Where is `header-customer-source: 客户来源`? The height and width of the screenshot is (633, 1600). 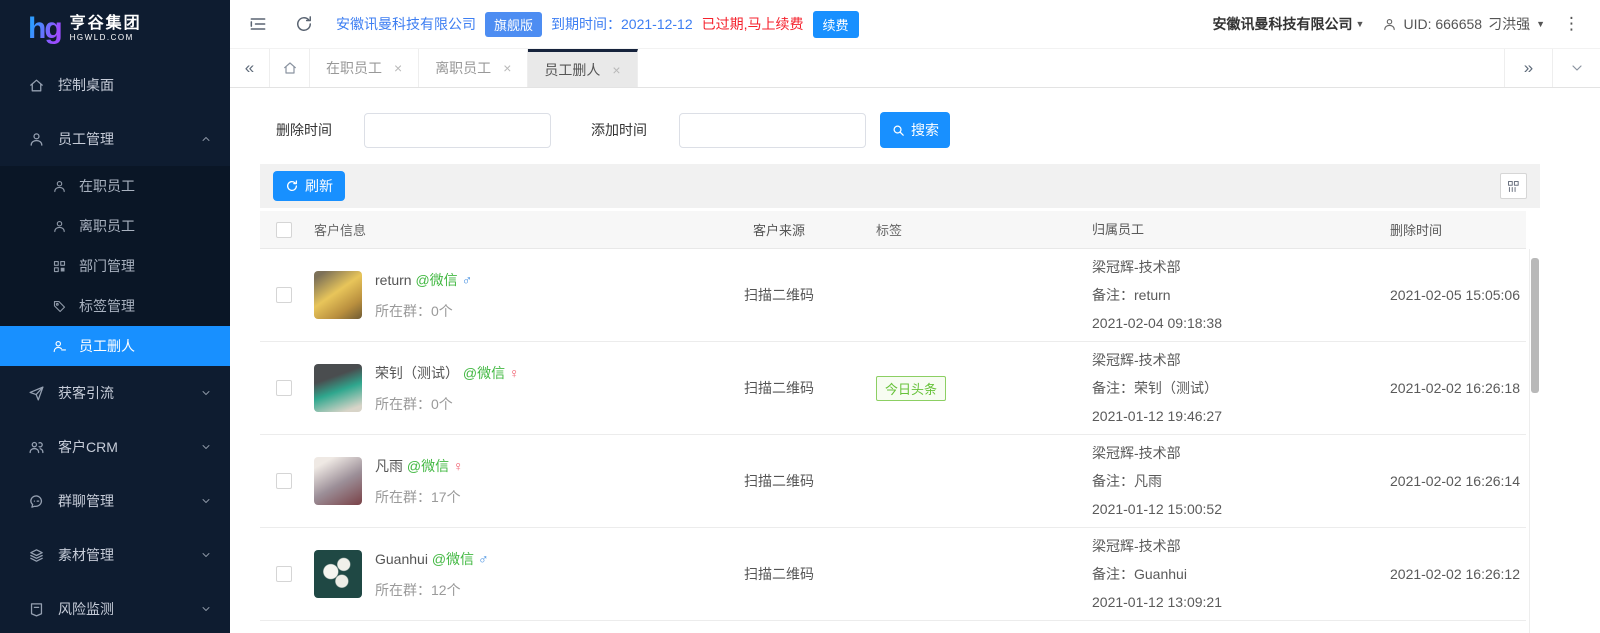
header-customer-source: 客户来源 is located at coordinates (778, 230).